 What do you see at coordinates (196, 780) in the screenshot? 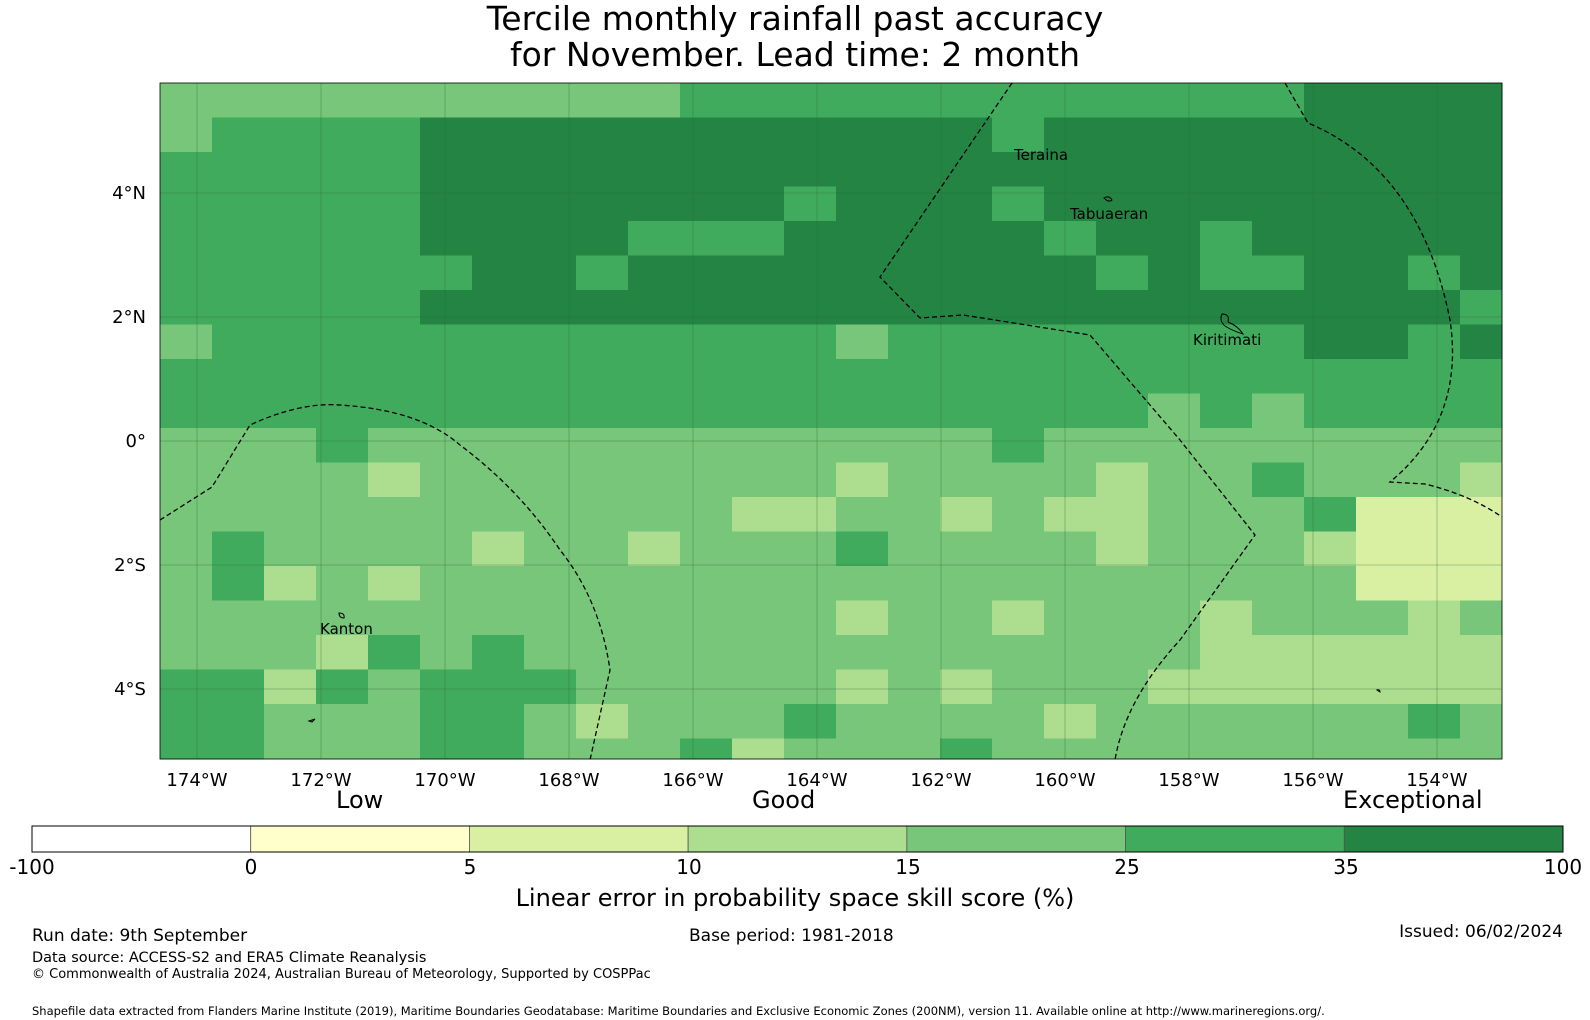
I see `x-tick-label: 174°W` at bounding box center [196, 780].